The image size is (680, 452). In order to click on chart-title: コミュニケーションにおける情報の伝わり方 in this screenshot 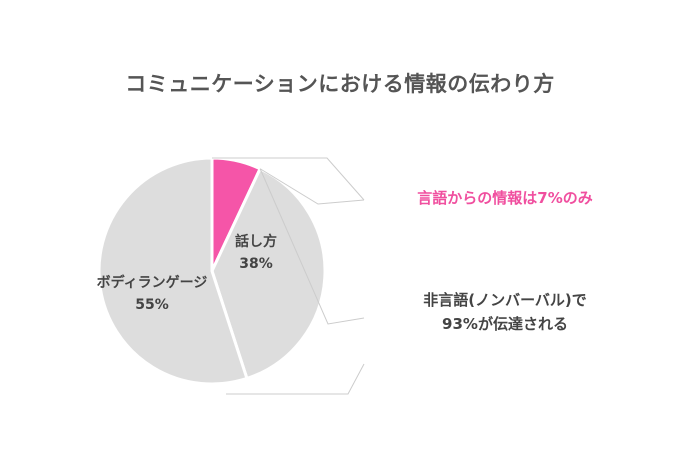, I will do `click(340, 84)`.